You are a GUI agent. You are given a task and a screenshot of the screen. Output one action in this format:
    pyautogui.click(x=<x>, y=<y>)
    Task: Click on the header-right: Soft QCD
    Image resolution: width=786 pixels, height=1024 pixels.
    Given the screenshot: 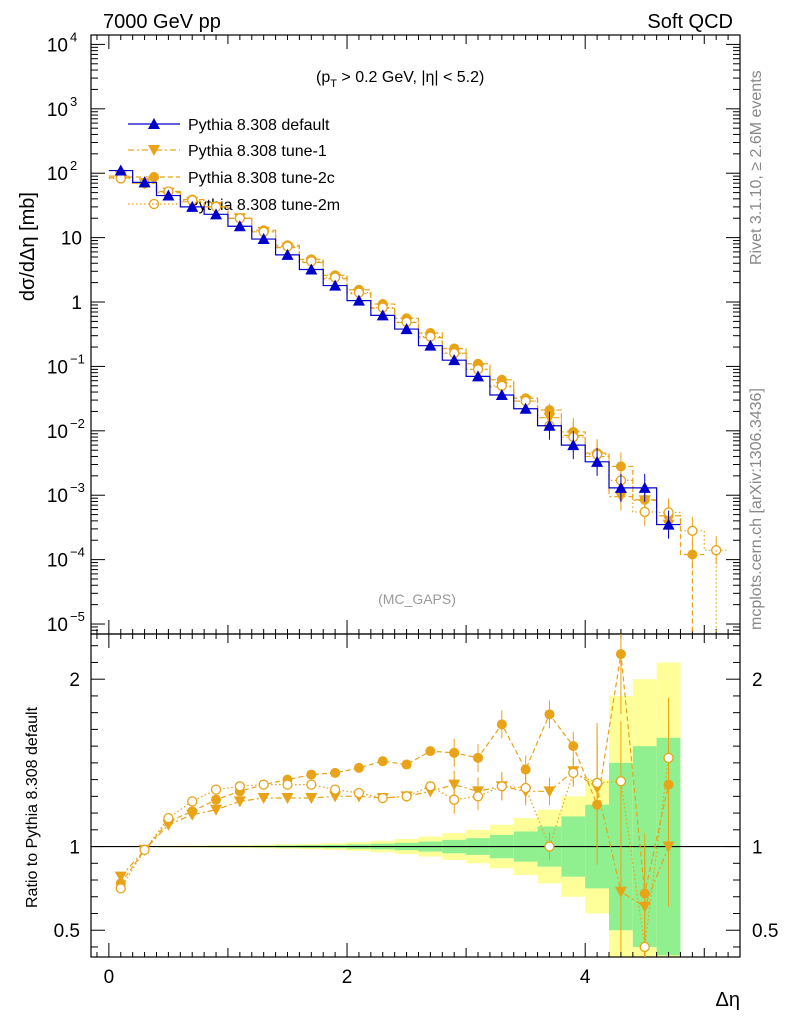 What is the action you would take?
    pyautogui.click(x=690, y=22)
    